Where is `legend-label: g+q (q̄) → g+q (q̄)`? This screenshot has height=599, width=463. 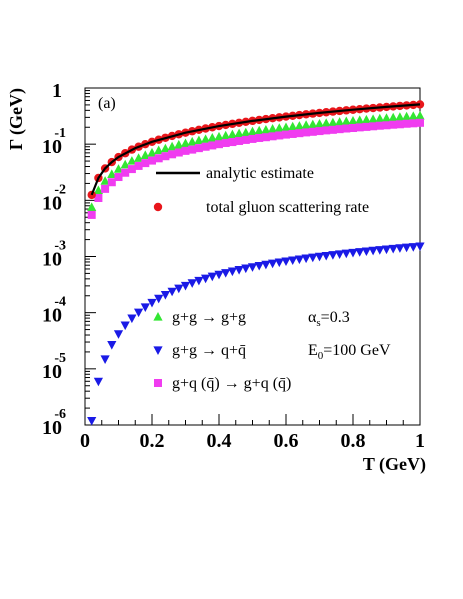
legend-label: g+q (q̄) → g+q (q̄) is located at coordinates (231, 383).